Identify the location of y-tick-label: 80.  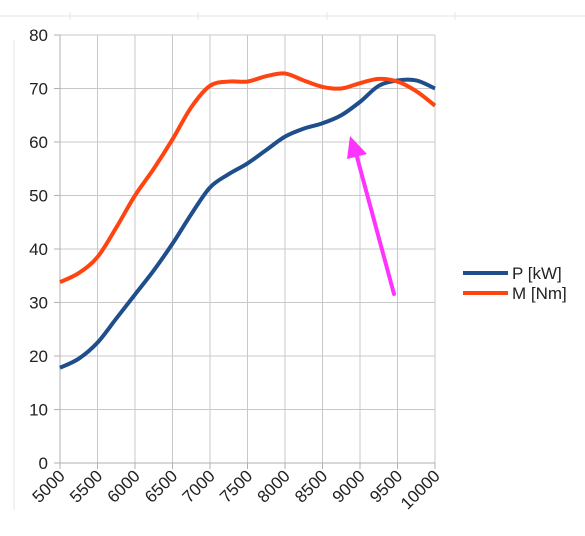
(38, 35).